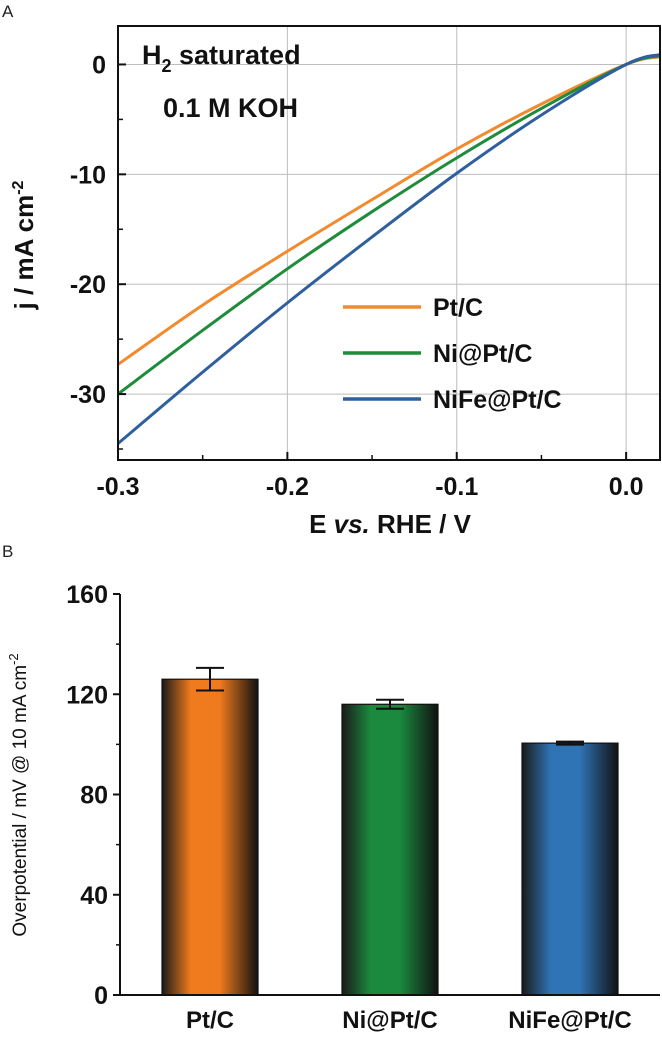  Describe the element at coordinates (626, 487) in the screenshot. I see `x-tick-label: 0.0` at that location.